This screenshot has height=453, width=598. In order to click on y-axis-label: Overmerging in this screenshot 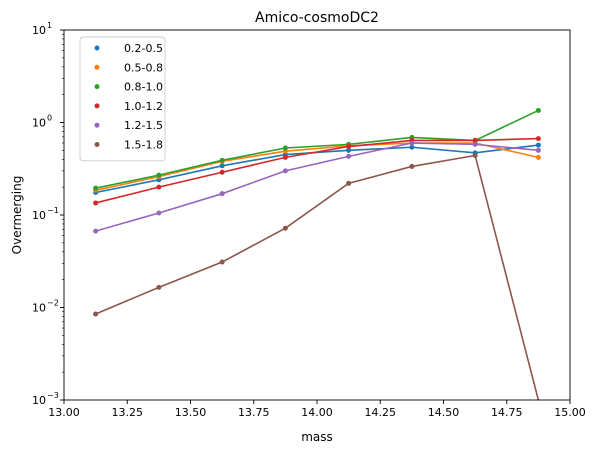, I will do `click(17, 215)`.